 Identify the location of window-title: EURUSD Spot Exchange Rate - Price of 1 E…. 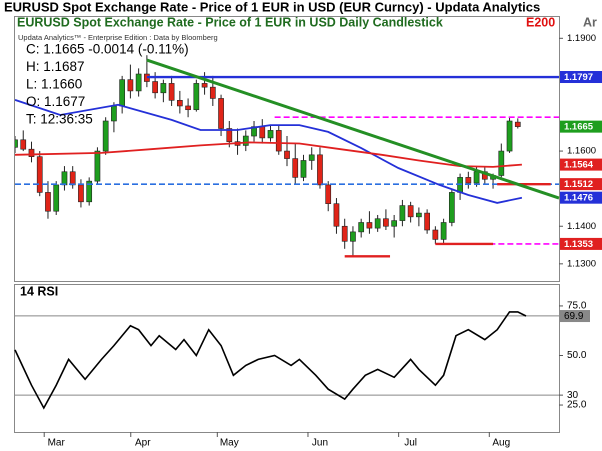
(272, 7).